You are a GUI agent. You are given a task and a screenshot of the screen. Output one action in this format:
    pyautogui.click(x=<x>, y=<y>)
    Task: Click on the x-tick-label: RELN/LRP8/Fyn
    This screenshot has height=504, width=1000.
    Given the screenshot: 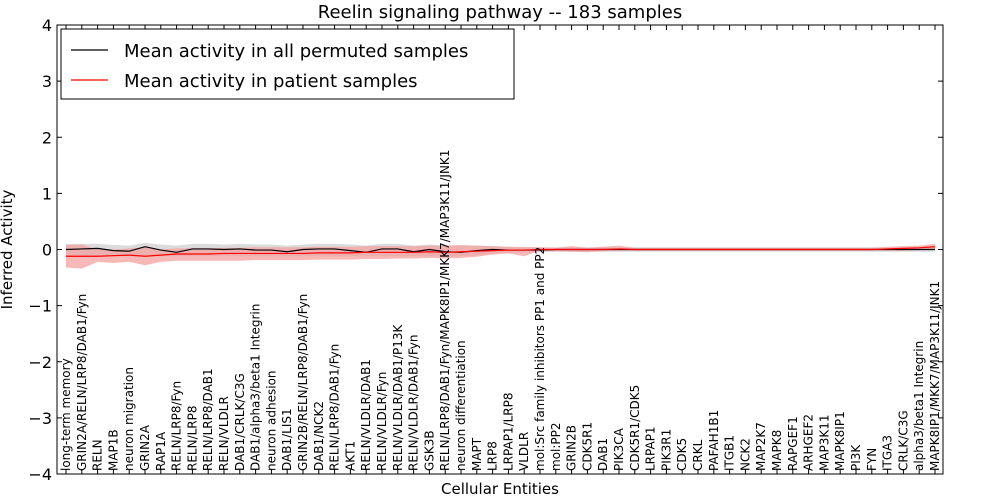 What is the action you would take?
    pyautogui.click(x=177, y=426)
    